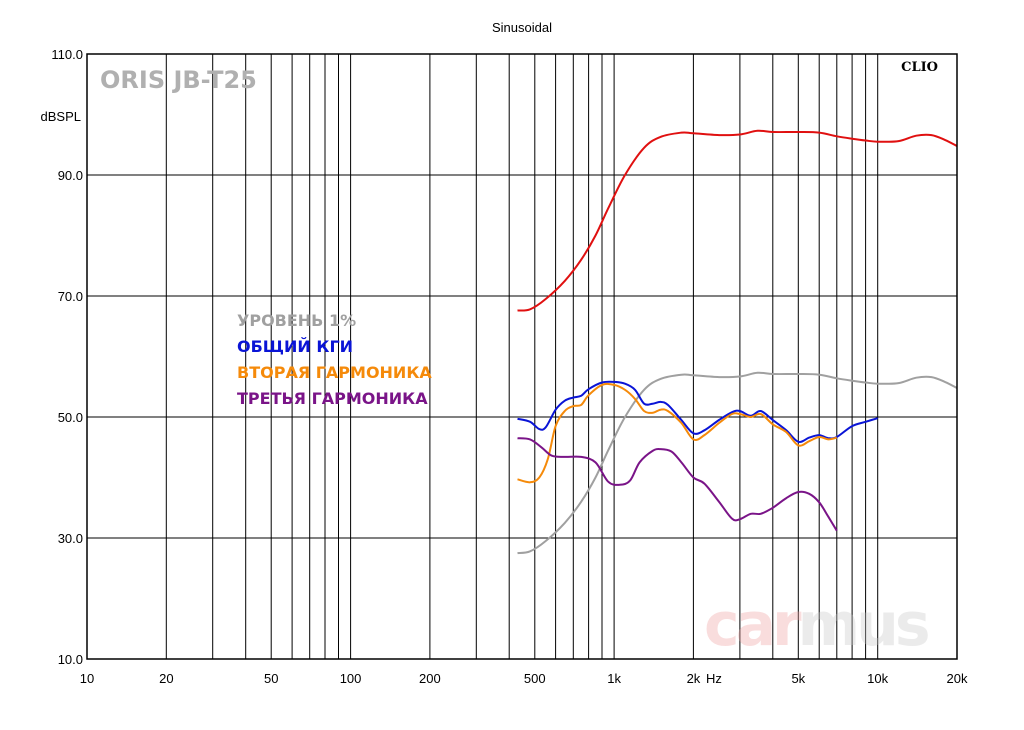 Image resolution: width=1024 pixels, height=730 pixels. I want to click on chart-title: Sinusoidal, so click(522, 27).